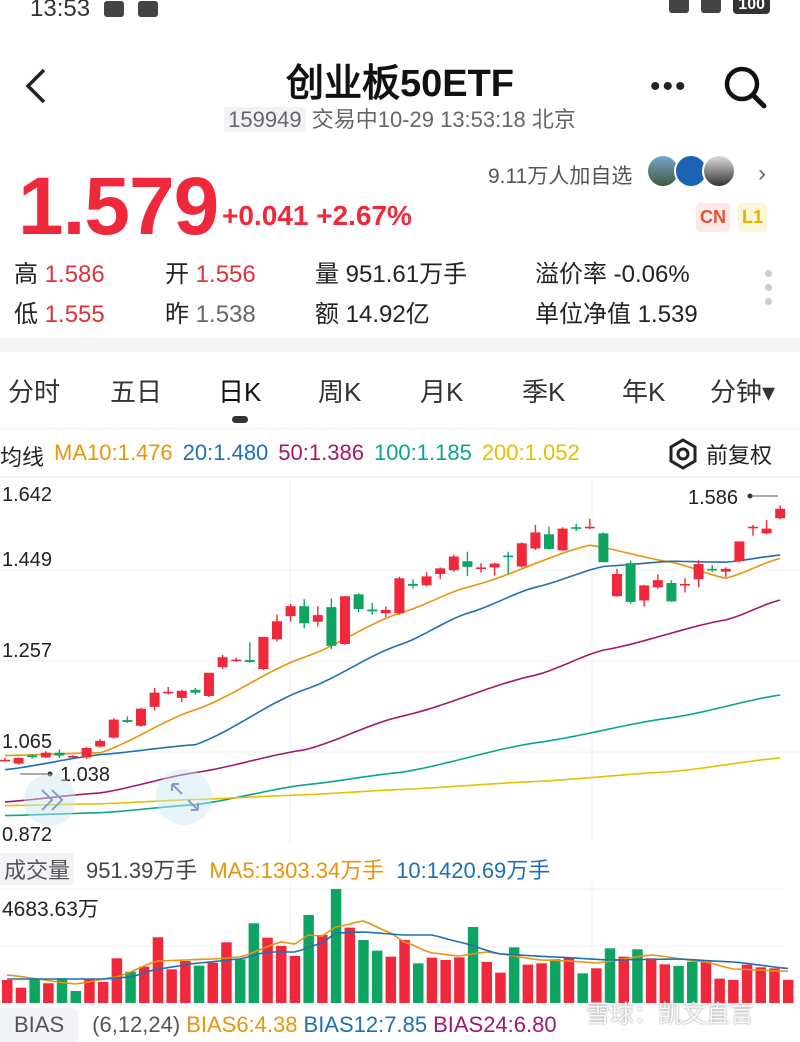 This screenshot has height=1042, width=800. I want to click on y-tick-label: 0.872, so click(27, 835).